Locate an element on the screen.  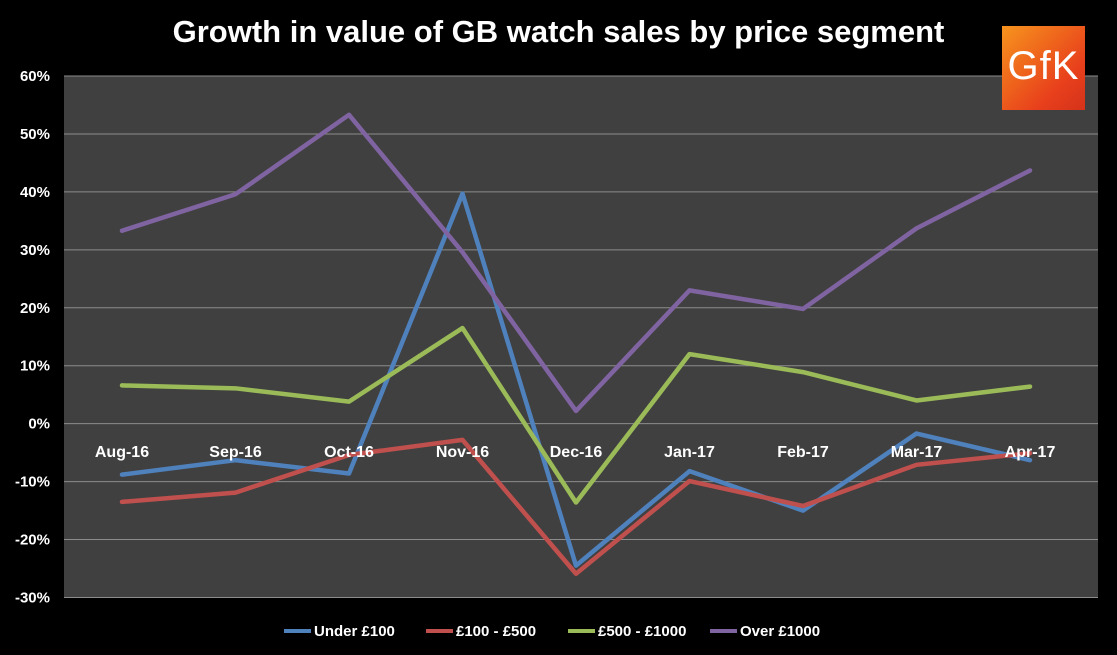
gfk-logo: GfK is located at coordinates (1043, 68).